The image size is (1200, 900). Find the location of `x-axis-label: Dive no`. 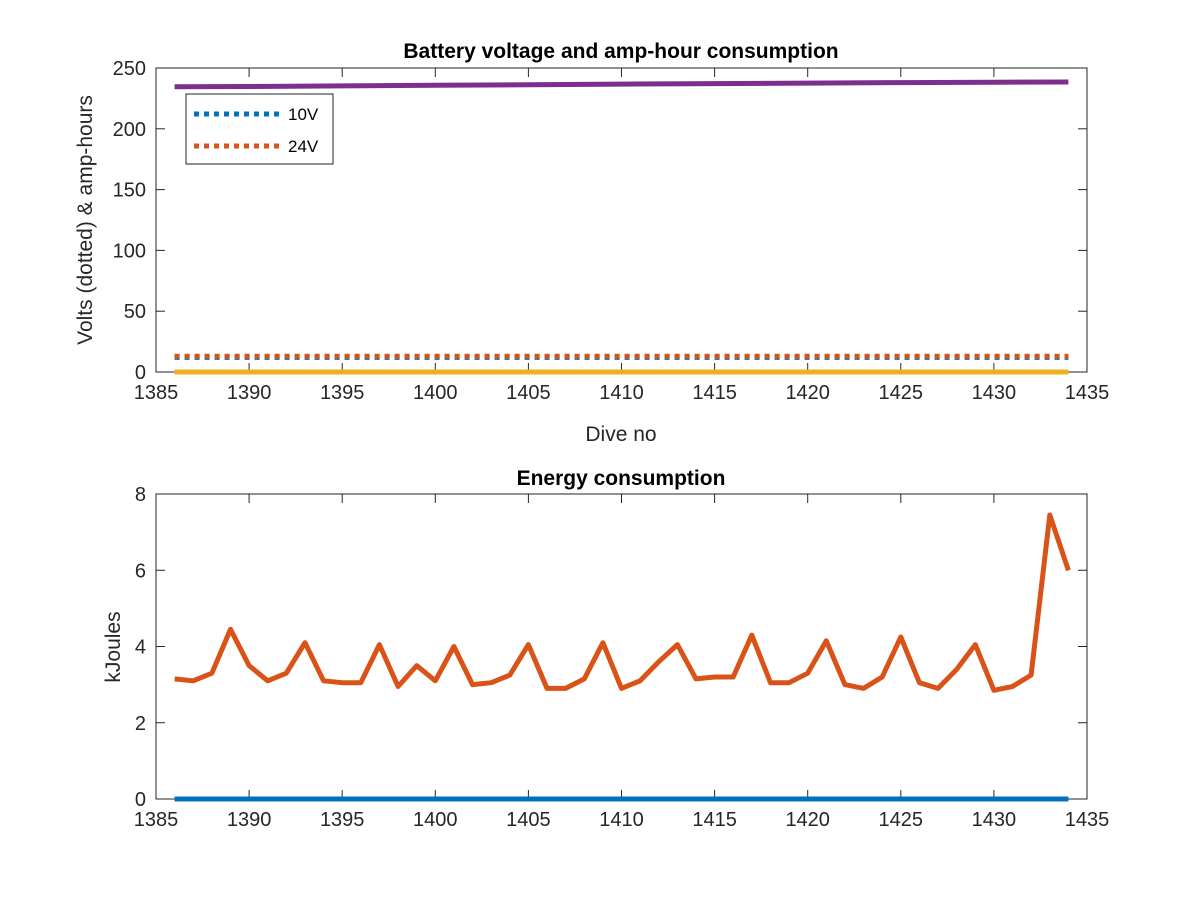

x-axis-label: Dive no is located at coordinates (620, 434).